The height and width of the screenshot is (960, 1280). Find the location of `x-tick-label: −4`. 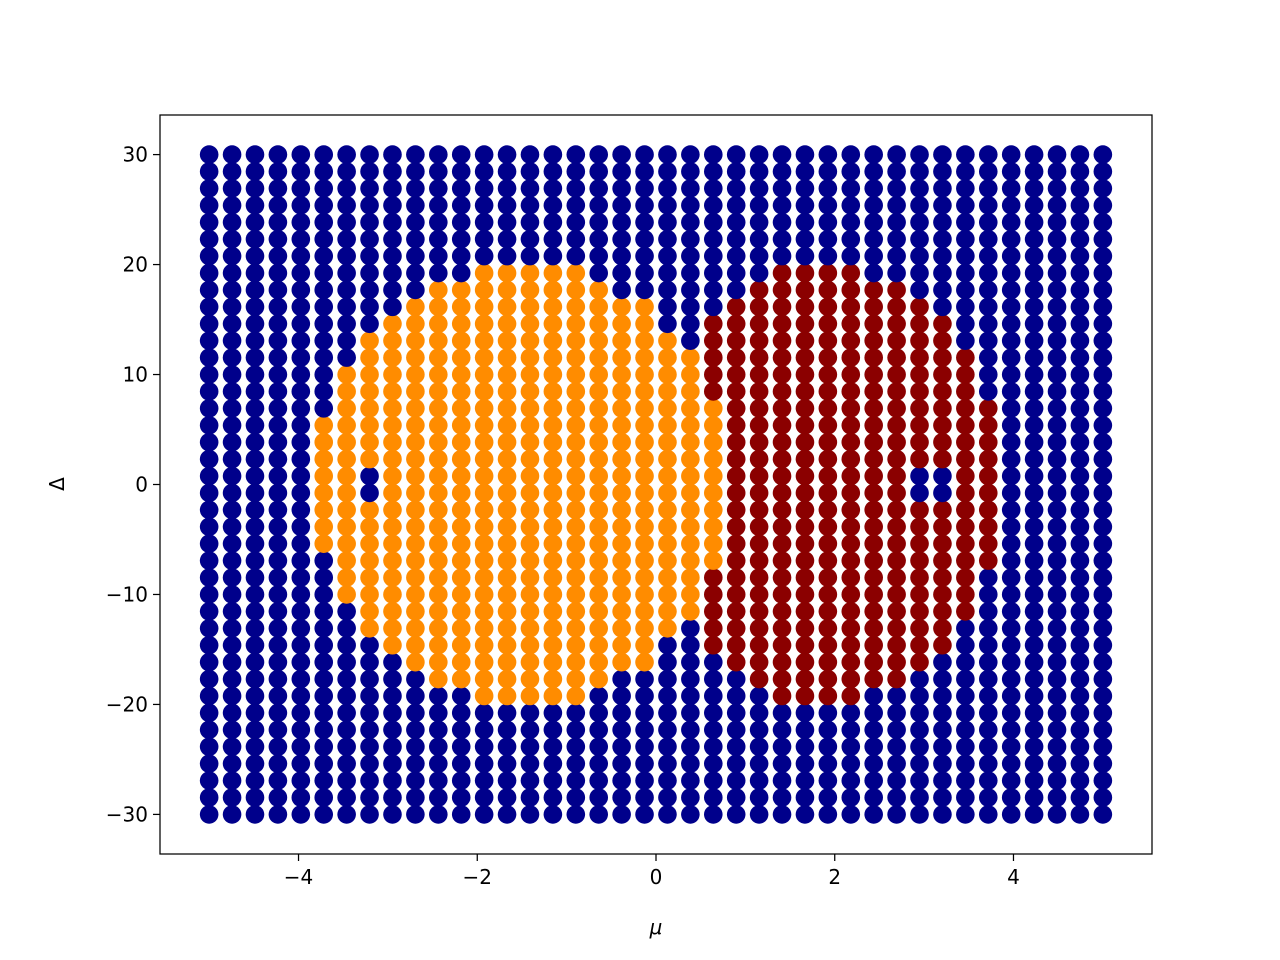

x-tick-label: −4 is located at coordinates (298, 877).